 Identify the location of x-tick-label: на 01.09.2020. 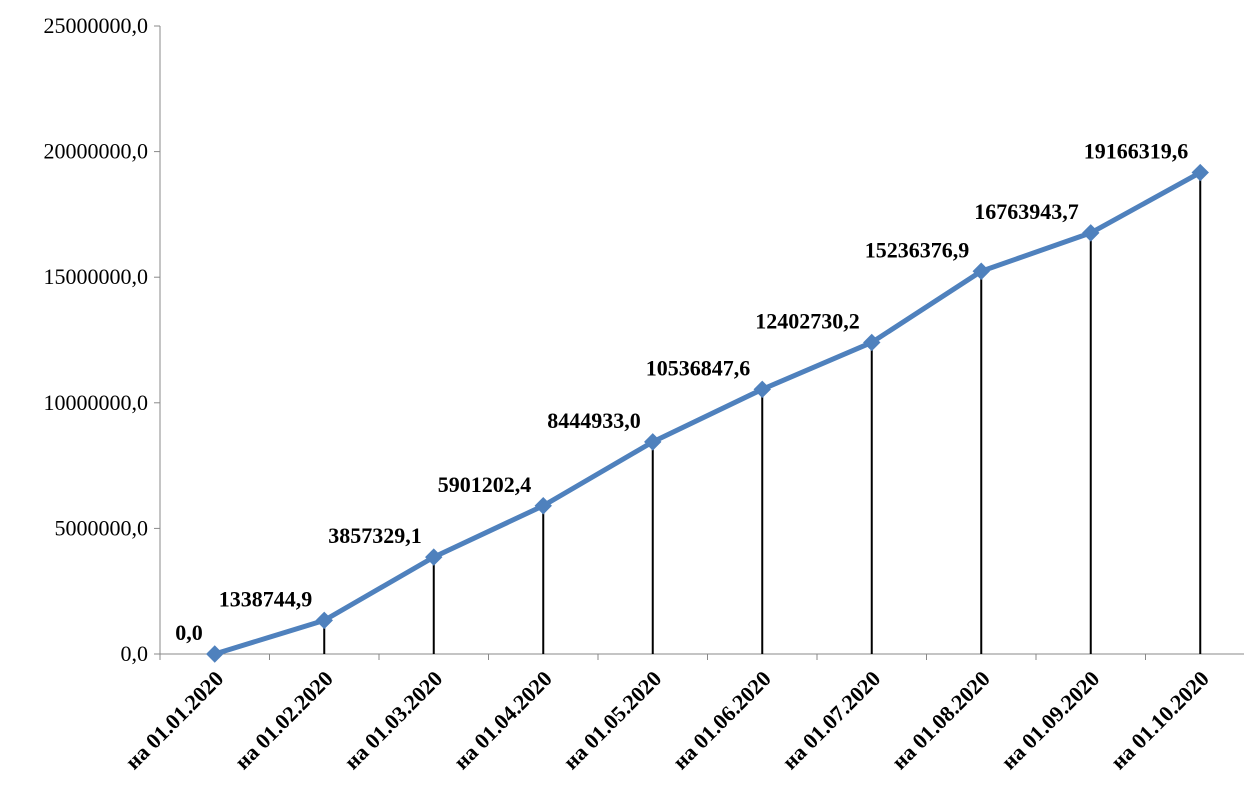
(1050, 720).